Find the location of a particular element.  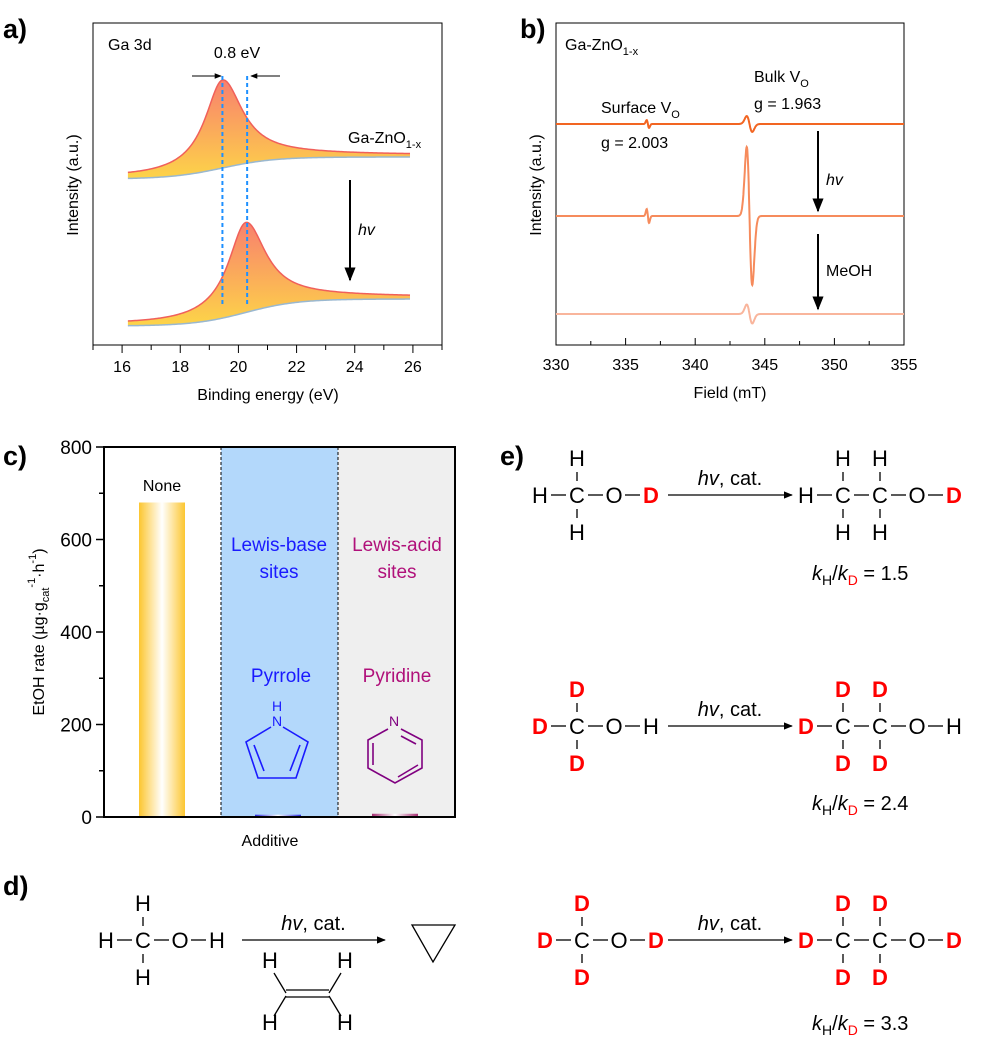

panel-label-b: b) is located at coordinates (532, 29).